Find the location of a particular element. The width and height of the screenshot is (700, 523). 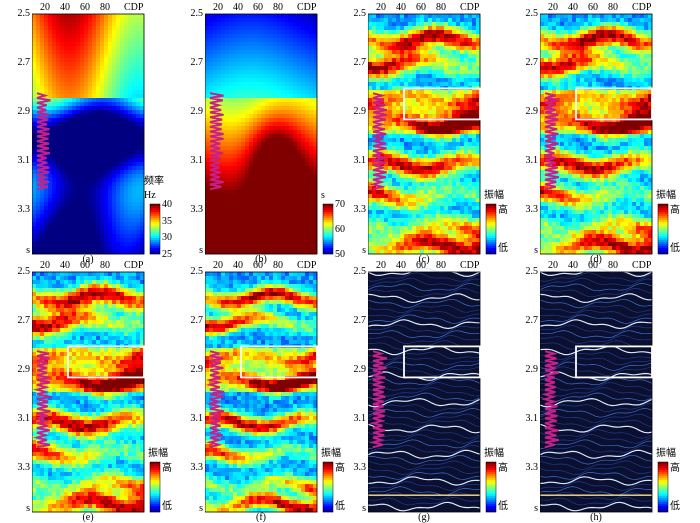

colorbar-high-label: 高 is located at coordinates (503, 468).